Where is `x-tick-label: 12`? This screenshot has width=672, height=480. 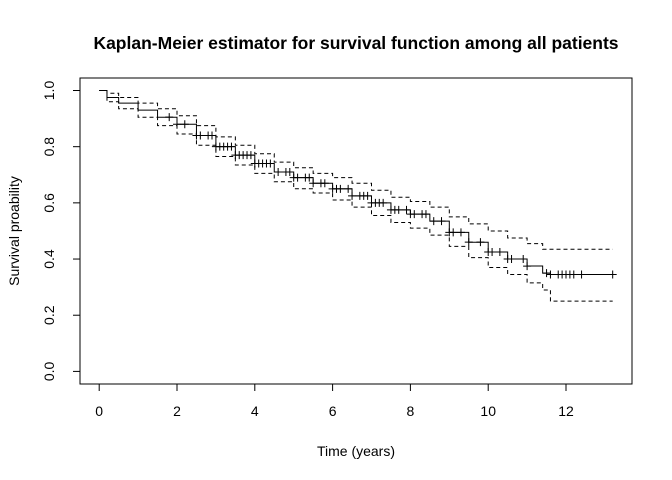 x-tick-label: 12 is located at coordinates (566, 411).